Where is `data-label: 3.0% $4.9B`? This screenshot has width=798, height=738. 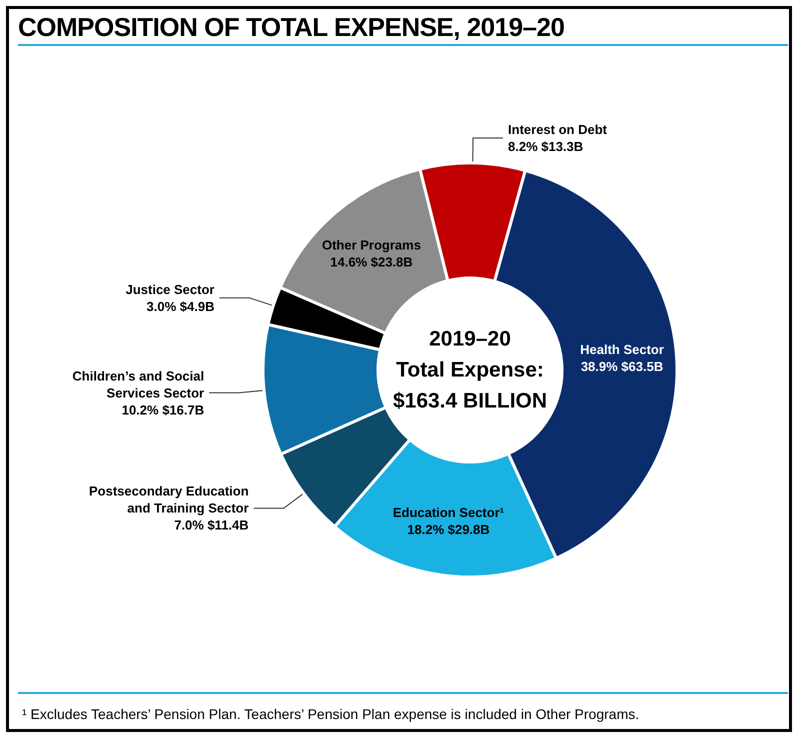 data-label: 3.0% $4.9B is located at coordinates (180, 306).